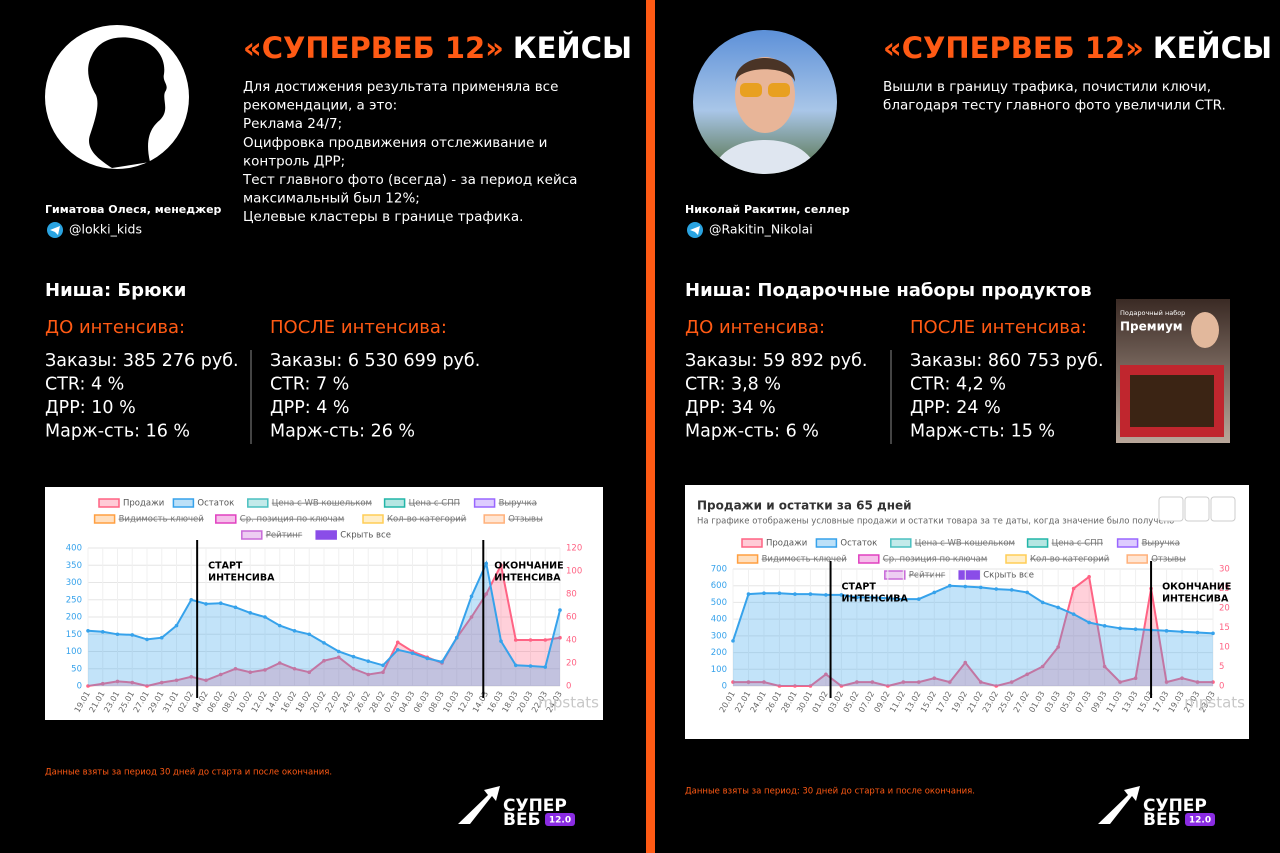 This screenshot has width=1280, height=853. Describe the element at coordinates (105, 229) in the screenshot. I see `handle: @lokki_kids` at that location.